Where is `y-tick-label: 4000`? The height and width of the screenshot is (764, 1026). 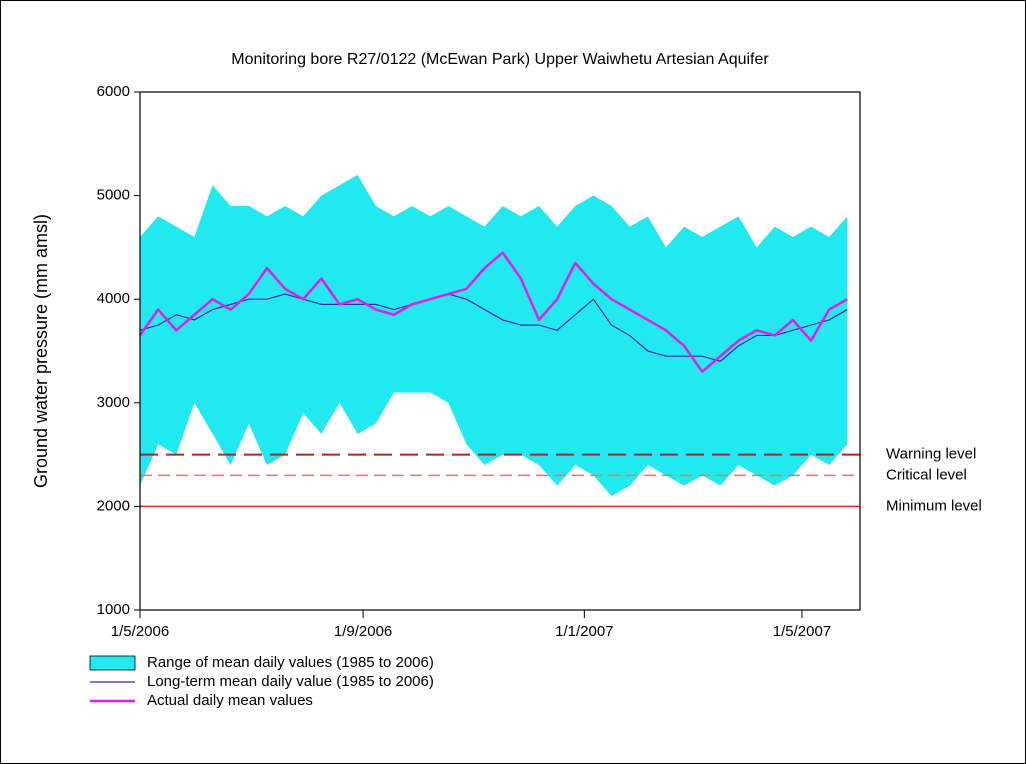 y-tick-label: 4000 is located at coordinates (113, 298).